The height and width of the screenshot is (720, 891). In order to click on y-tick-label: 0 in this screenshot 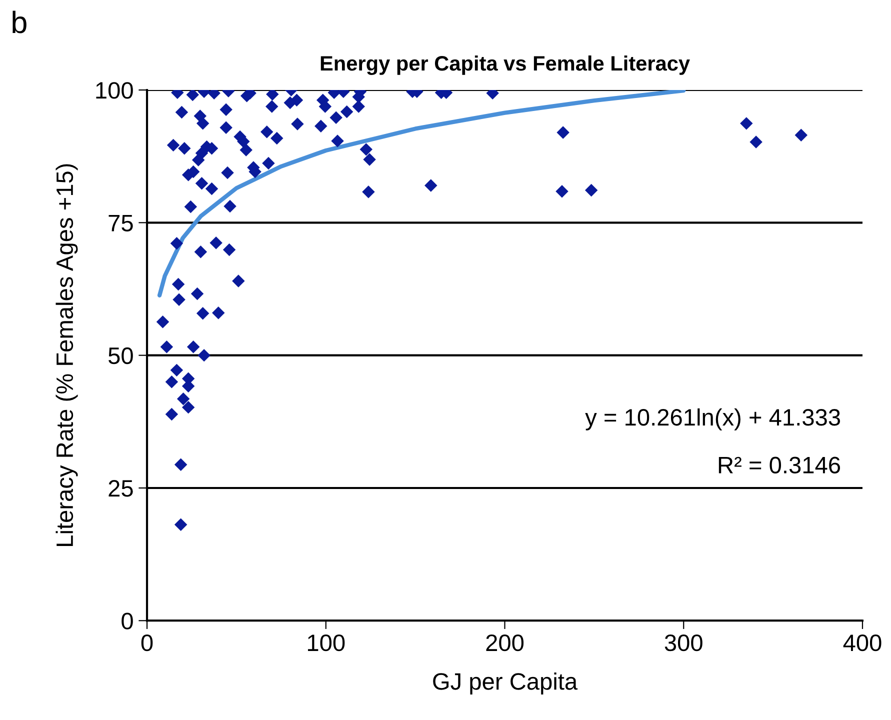, I will do `click(127, 621)`.